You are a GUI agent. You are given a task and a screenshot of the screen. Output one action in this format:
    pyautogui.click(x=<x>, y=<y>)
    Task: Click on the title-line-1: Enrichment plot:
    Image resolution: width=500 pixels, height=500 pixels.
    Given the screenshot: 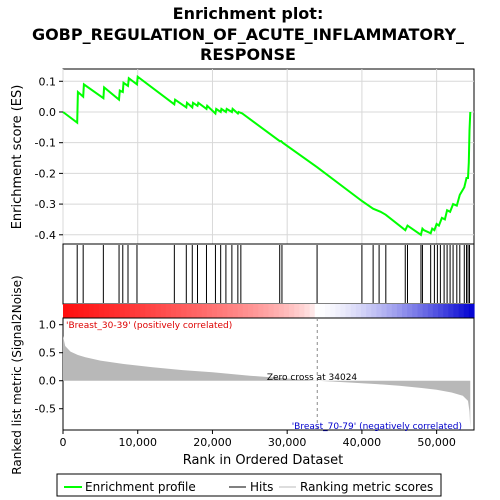 What is the action you would take?
    pyautogui.click(x=248, y=13)
    